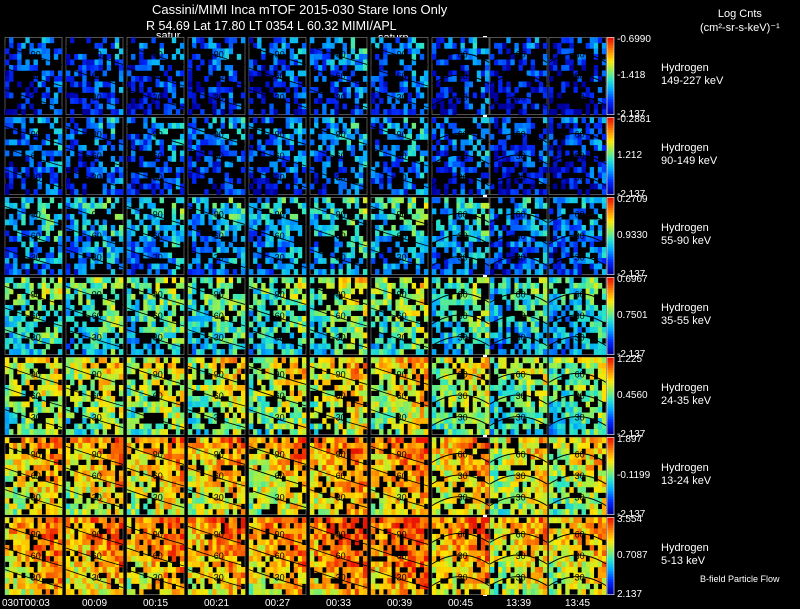  Describe the element at coordinates (631, 514) in the screenshot. I see `colorbar-min: -2.137` at that location.